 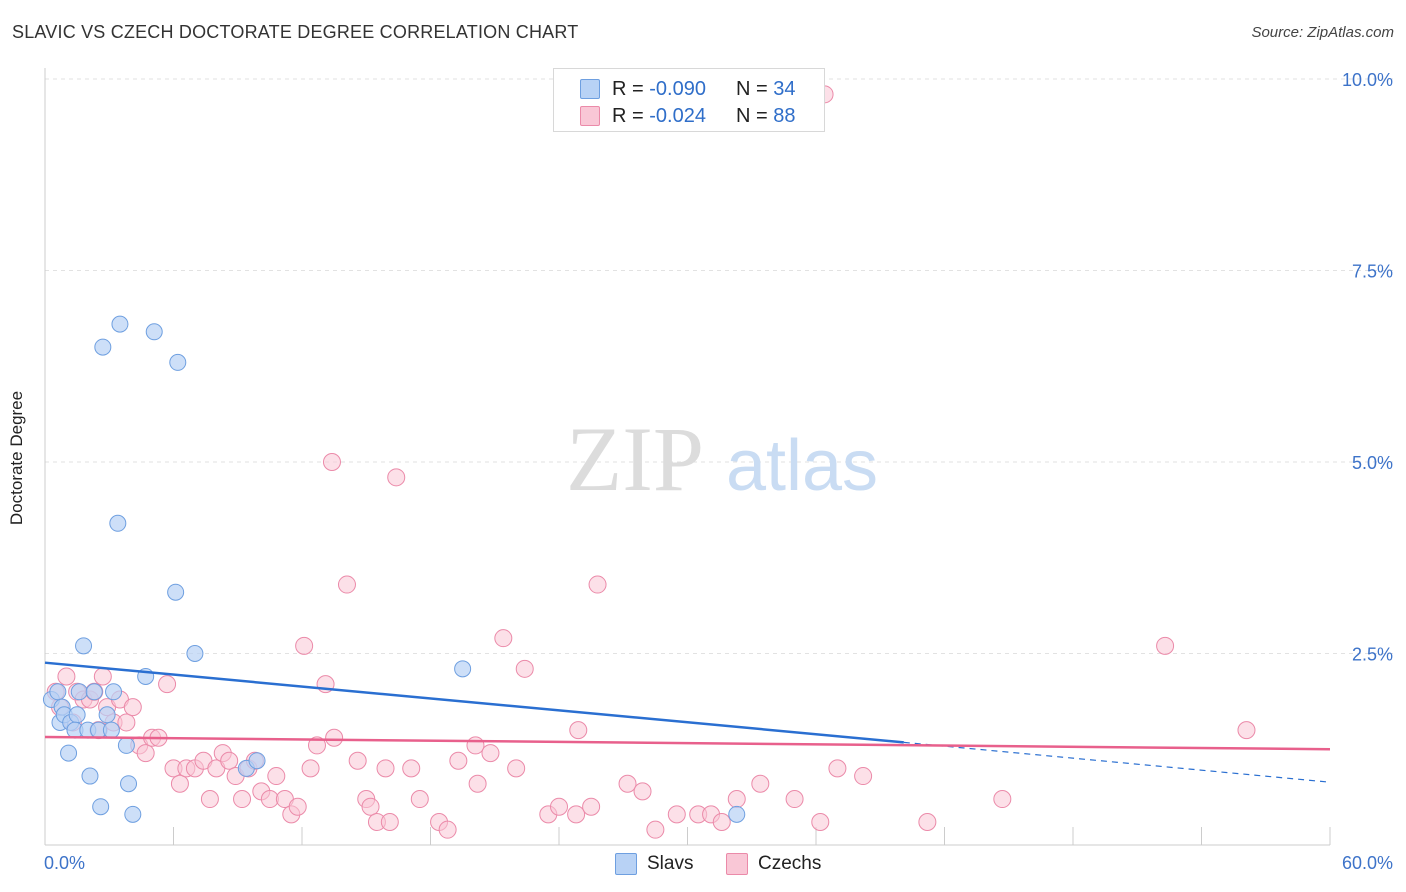 I want to click on slavs-trend-extension, so click(x=1117, y=762).